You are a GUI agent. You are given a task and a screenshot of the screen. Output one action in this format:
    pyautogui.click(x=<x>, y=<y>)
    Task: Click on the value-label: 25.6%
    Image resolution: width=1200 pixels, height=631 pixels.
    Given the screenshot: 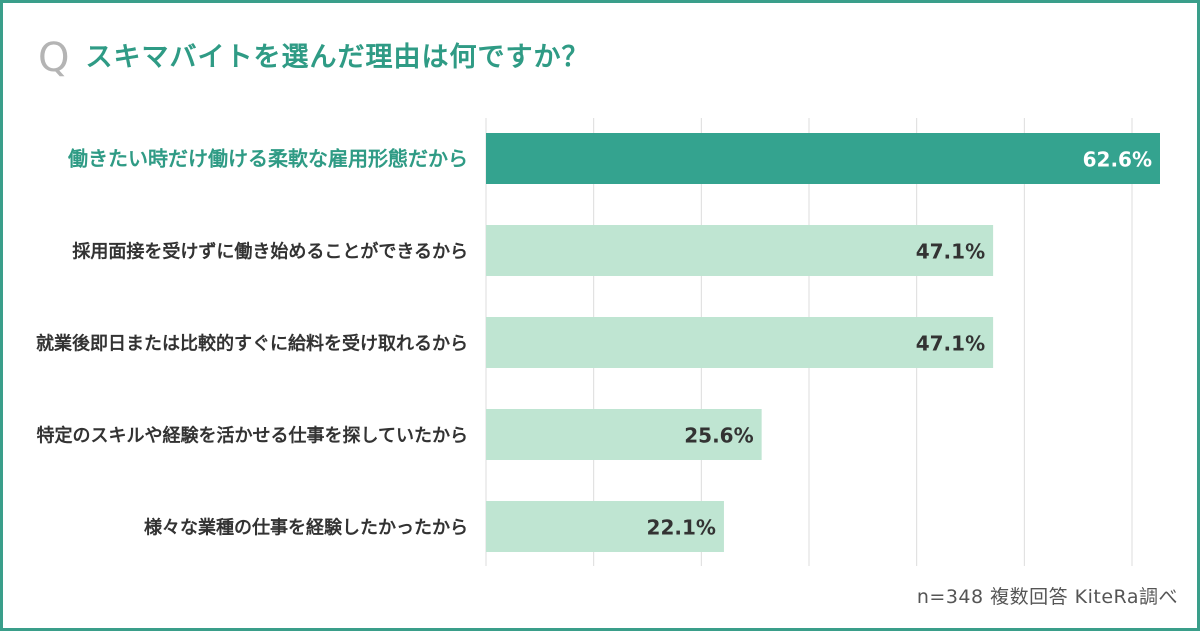 What is the action you would take?
    pyautogui.click(x=718, y=436)
    